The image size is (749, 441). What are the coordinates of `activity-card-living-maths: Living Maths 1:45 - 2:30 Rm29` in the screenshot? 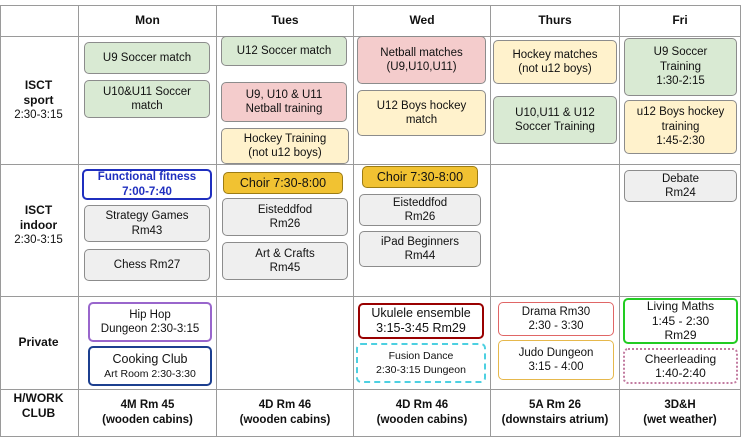 It's located at (680, 321).